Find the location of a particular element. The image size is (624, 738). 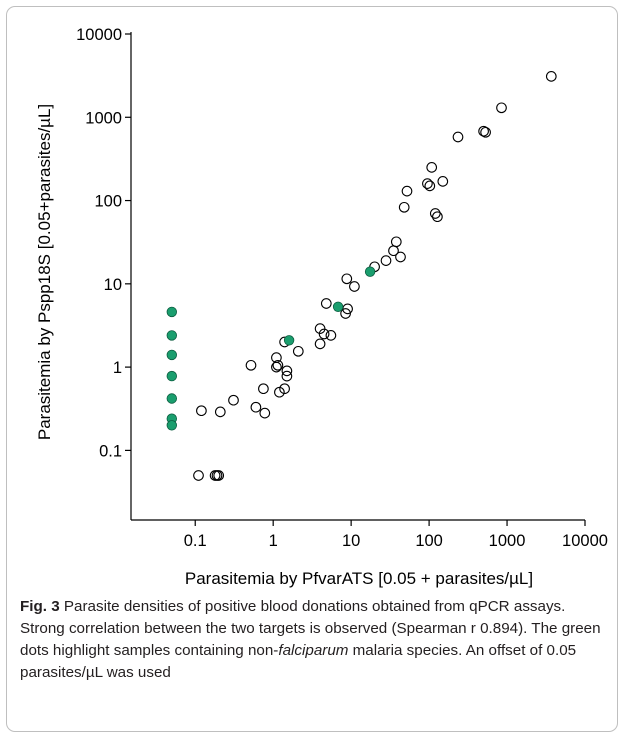

x-tick-label: 10 is located at coordinates (351, 541).